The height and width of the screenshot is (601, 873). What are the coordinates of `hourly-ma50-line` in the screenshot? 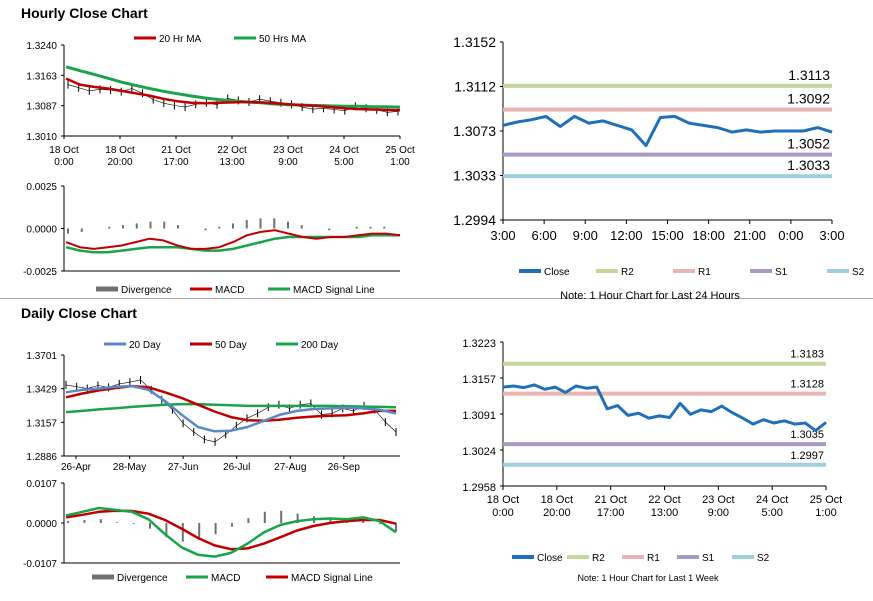 It's located at (233, 87).